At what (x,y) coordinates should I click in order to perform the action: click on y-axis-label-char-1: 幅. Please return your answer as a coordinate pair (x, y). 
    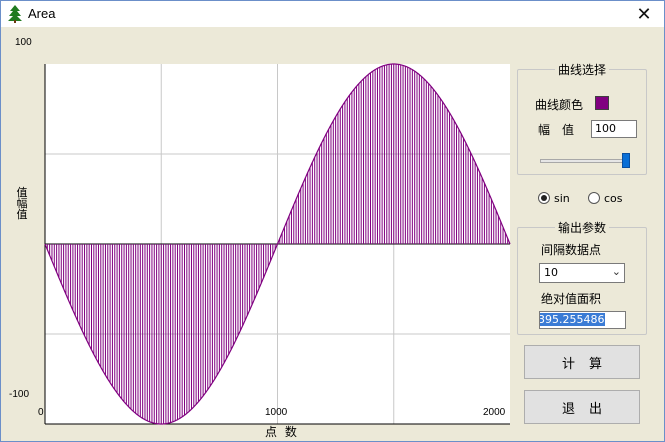
    Looking at the image, I should click on (22, 203).